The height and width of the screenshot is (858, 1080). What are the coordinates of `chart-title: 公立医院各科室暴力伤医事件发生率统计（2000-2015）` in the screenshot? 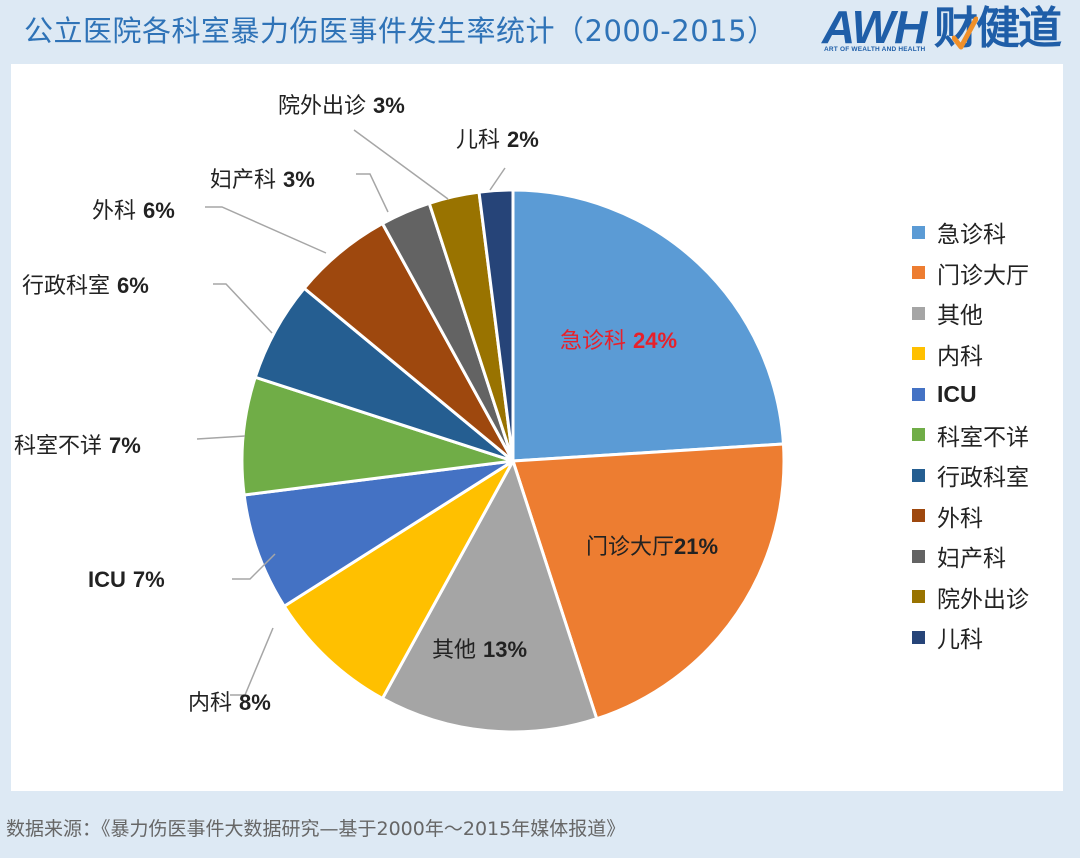 It's located at (400, 31).